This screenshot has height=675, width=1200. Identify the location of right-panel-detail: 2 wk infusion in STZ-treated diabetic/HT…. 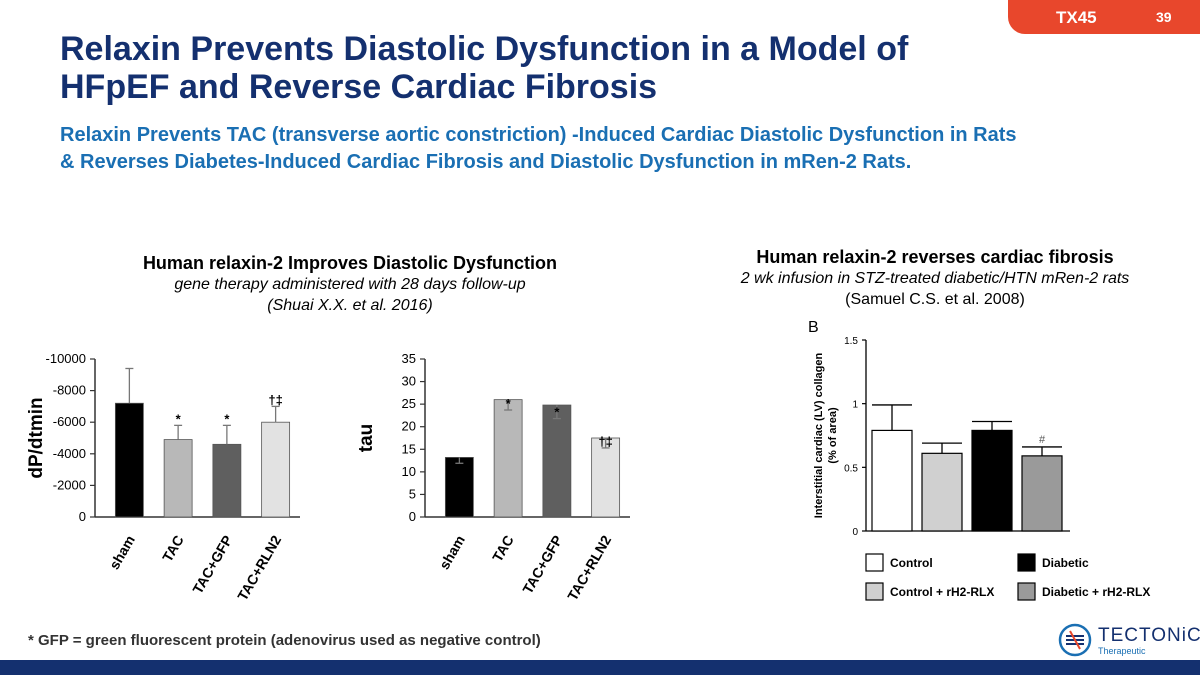
(935, 278).